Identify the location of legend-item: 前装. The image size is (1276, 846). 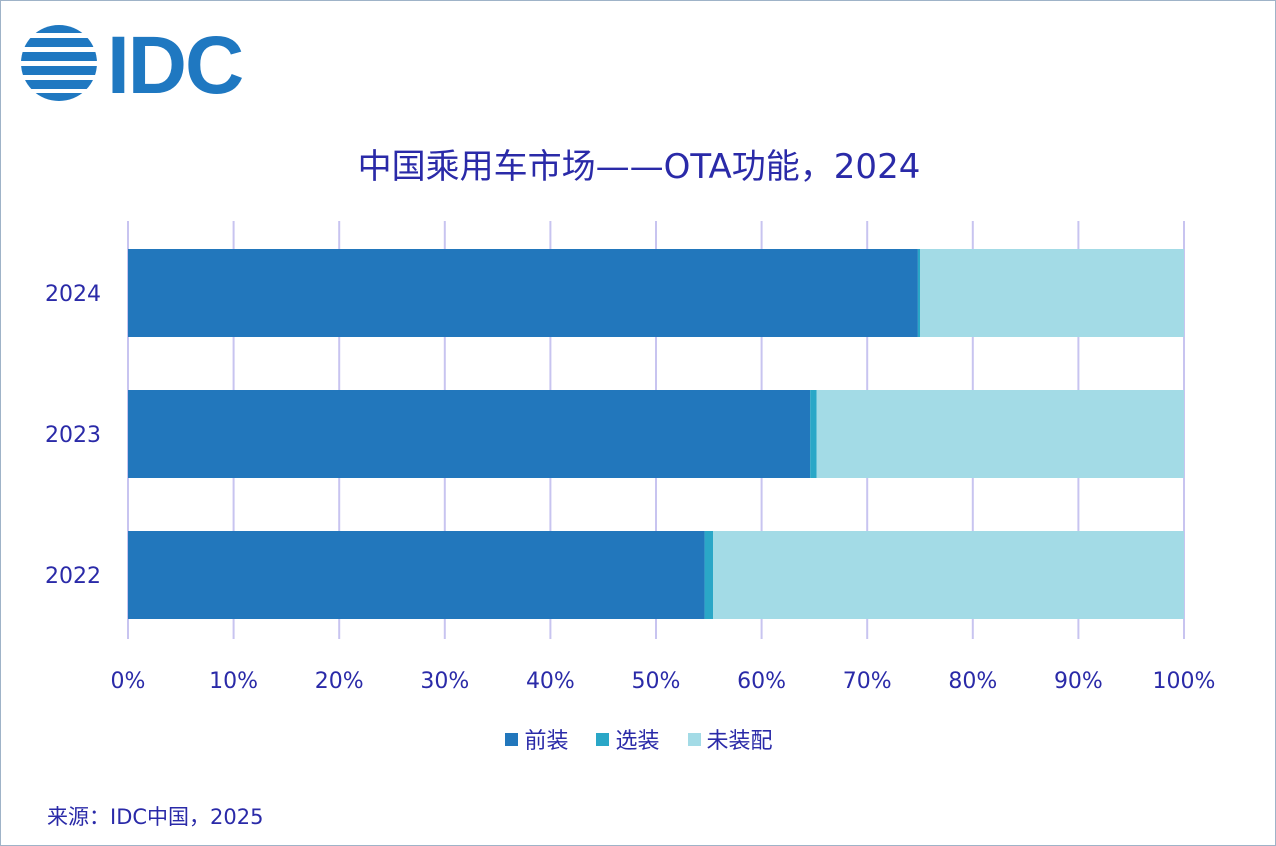
(536, 739).